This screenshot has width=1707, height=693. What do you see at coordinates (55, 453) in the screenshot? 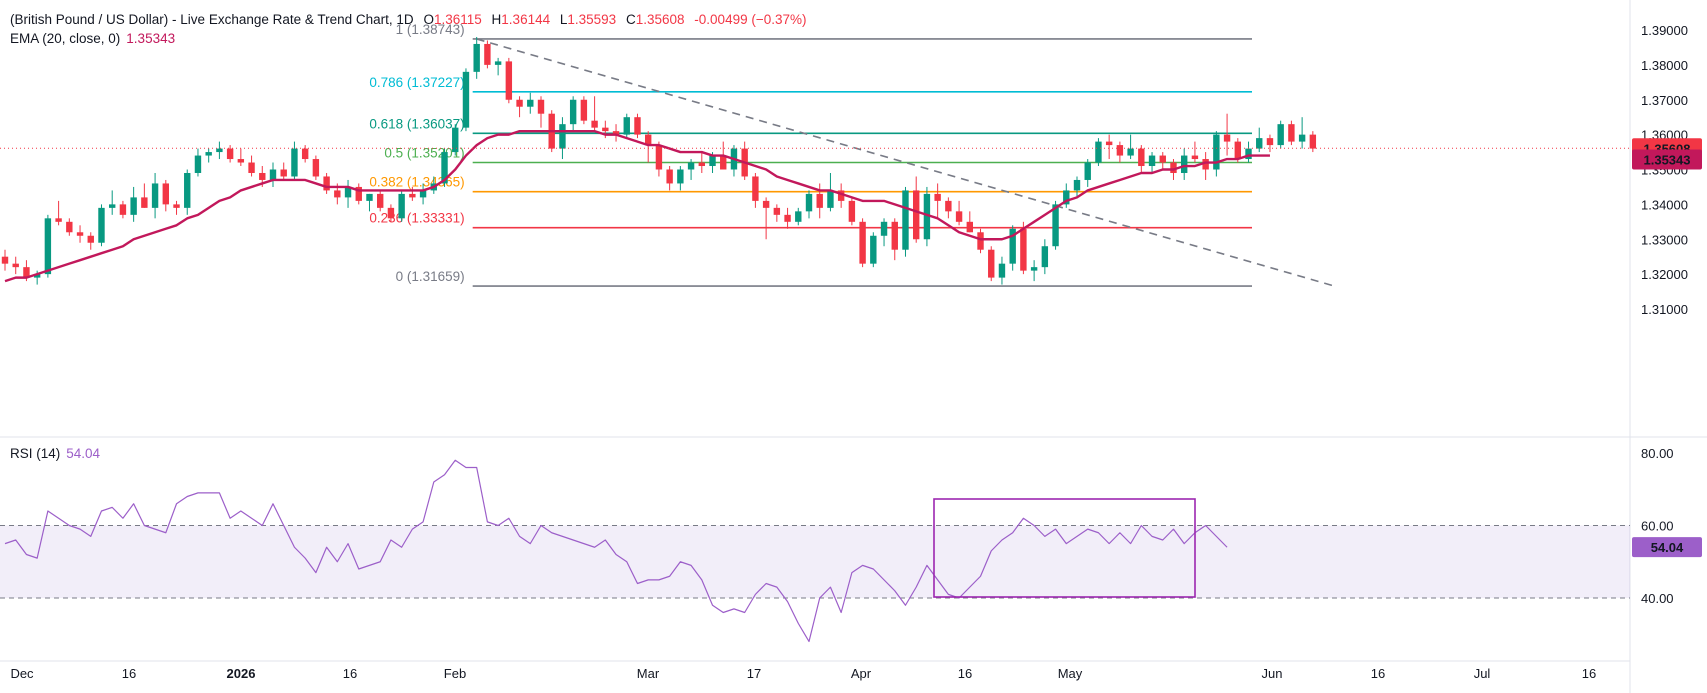
I see `rsi-legend: RSI (14) 54.04` at bounding box center [55, 453].